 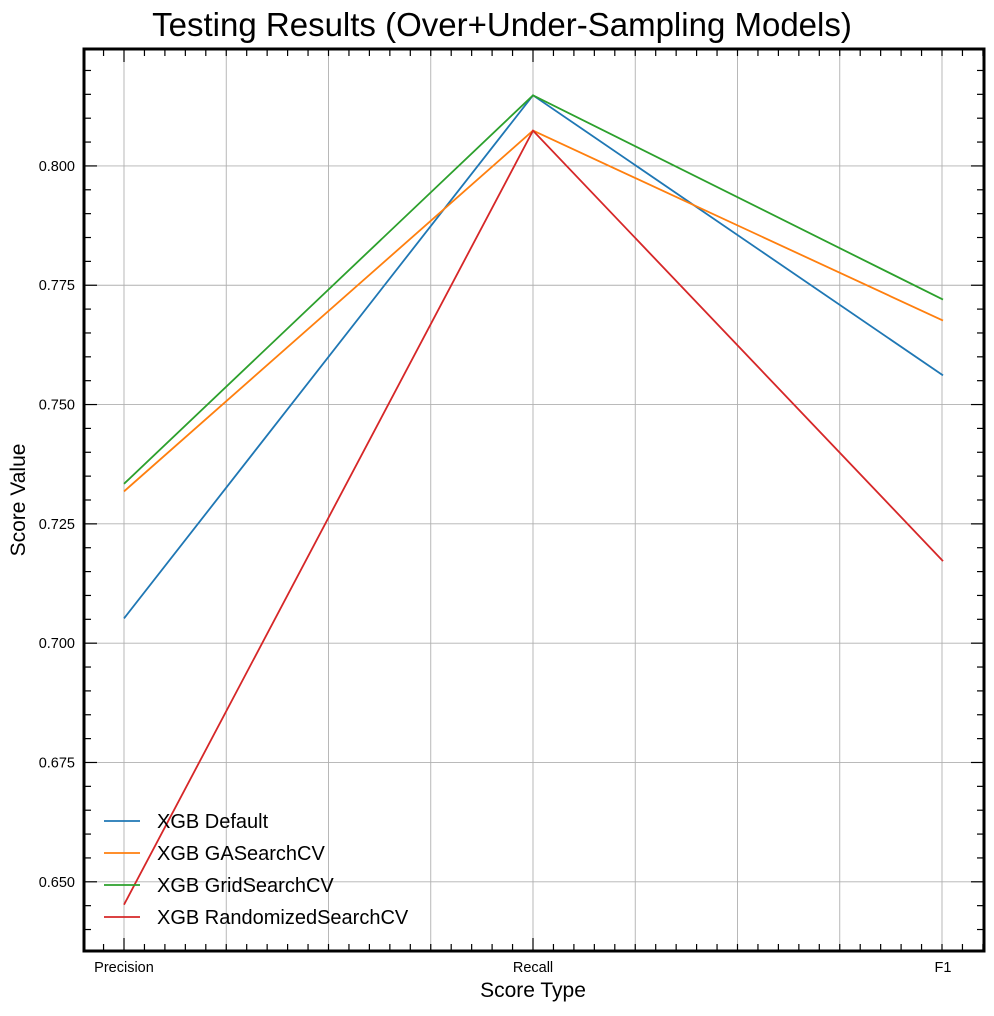 What do you see at coordinates (124, 968) in the screenshot?
I see `x-tick-label: Precision` at bounding box center [124, 968].